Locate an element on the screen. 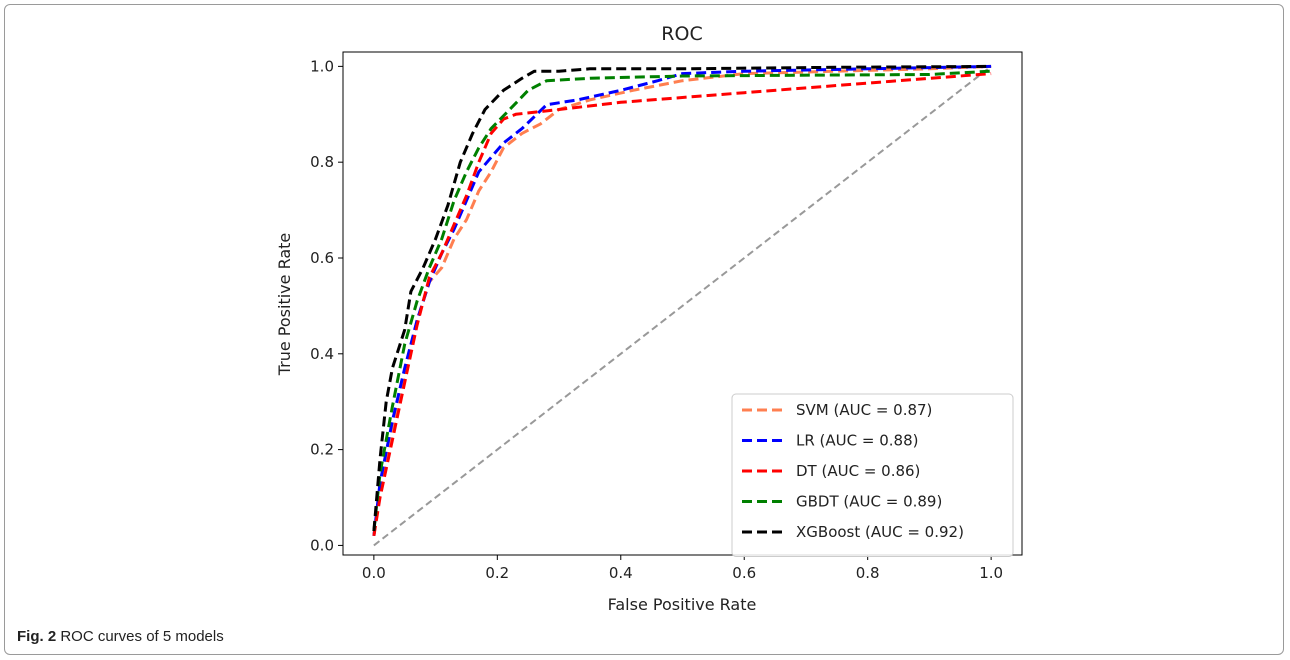 The image size is (1290, 660). legend-box is located at coordinates (872, 475).